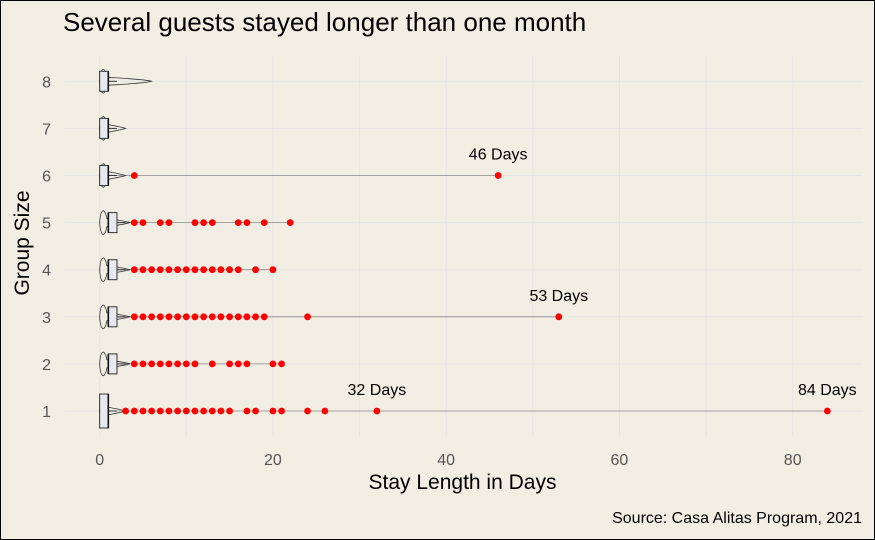  Describe the element at coordinates (46, 129) in the screenshot. I see `y-tick-label: 7` at that location.